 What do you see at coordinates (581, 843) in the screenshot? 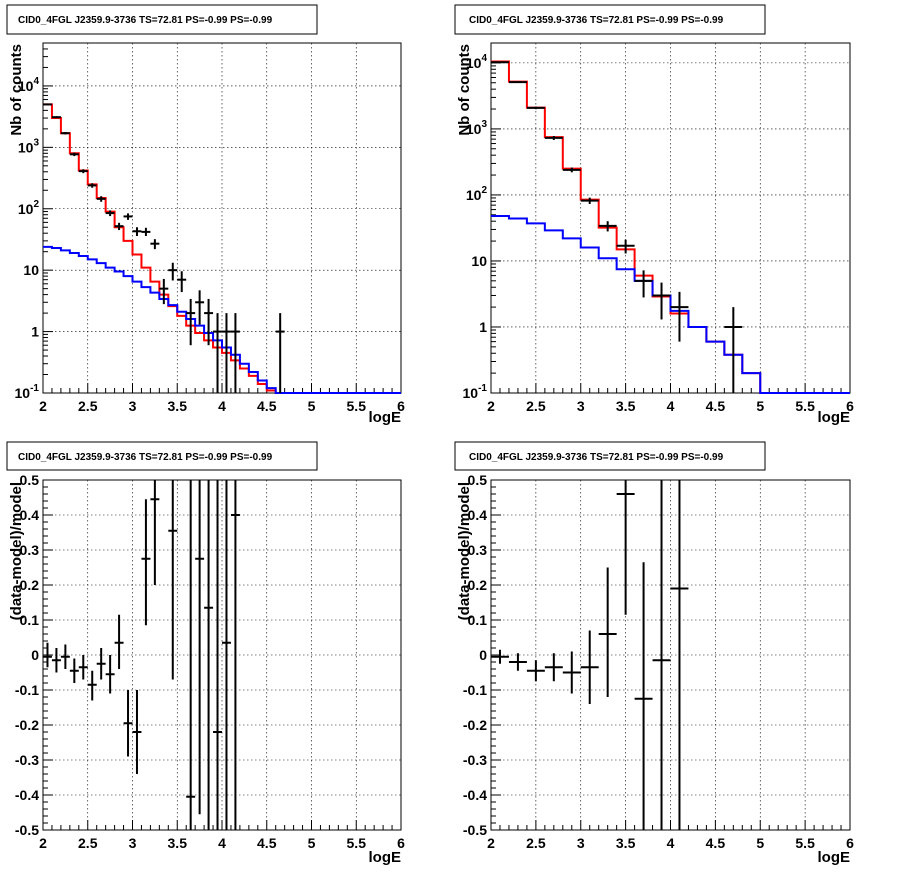
I see `x-tick-label: 3` at bounding box center [581, 843].